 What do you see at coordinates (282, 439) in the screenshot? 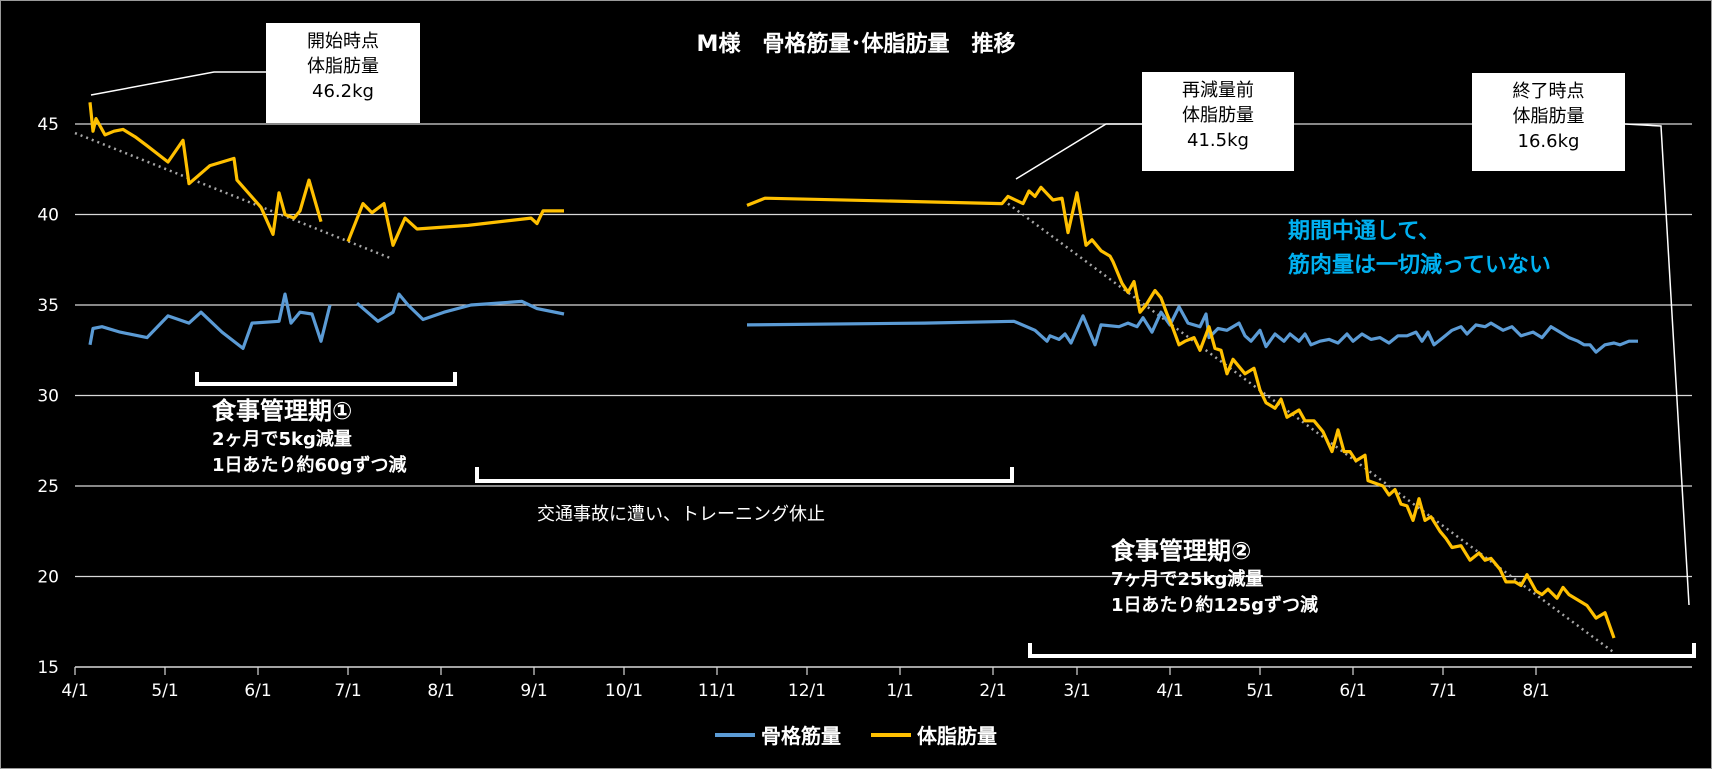
I see `phase1-line1: 2ヶ月で5kg減量` at bounding box center [282, 439].